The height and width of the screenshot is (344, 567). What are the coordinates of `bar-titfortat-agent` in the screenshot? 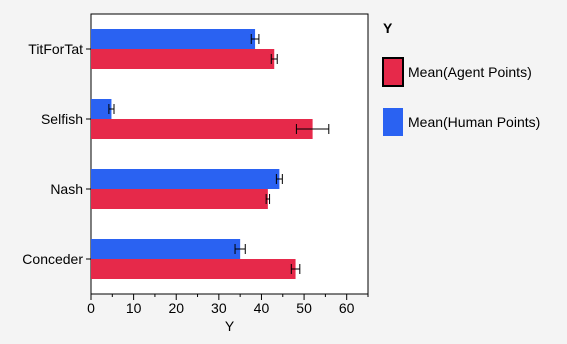 It's located at (183, 59).